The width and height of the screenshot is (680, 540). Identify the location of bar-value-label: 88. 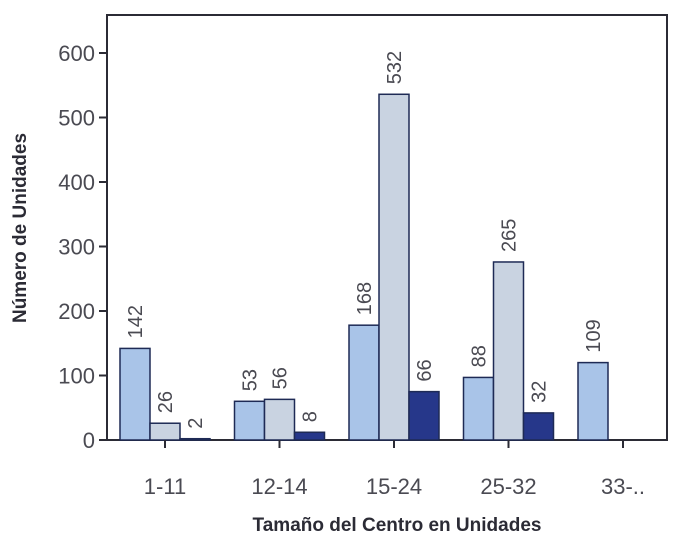
(480, 356).